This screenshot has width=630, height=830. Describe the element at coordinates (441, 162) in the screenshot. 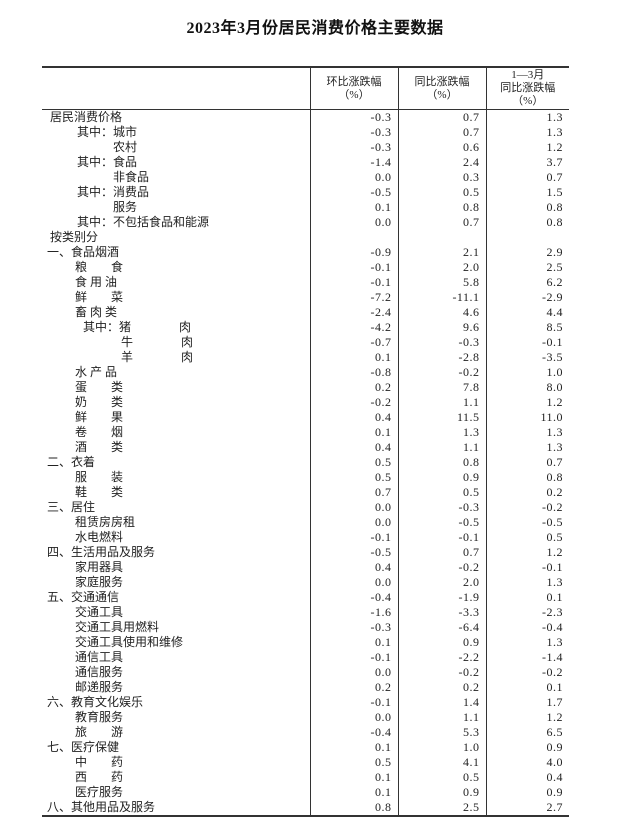

I see `row-value-yoy: 2.4` at that location.